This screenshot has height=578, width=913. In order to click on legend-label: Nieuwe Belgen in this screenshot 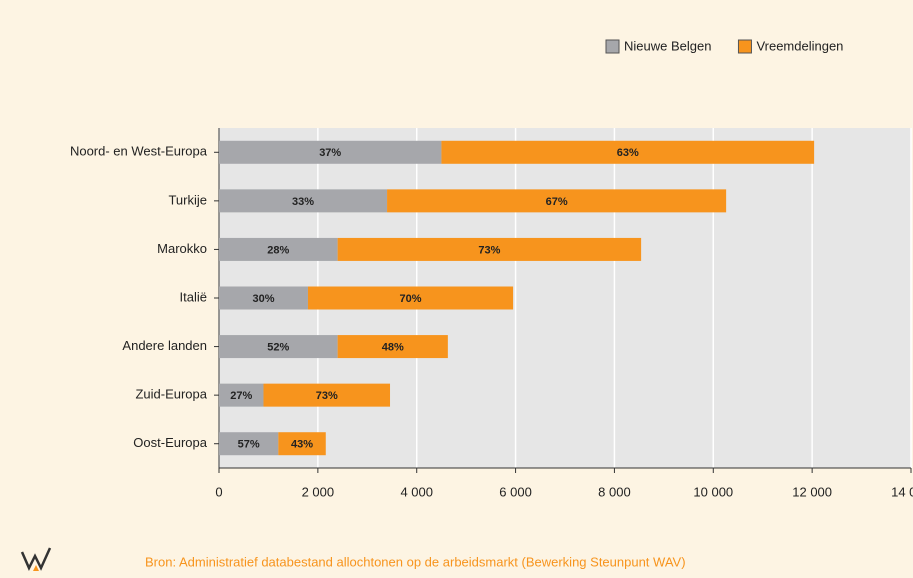, I will do `click(667, 45)`.